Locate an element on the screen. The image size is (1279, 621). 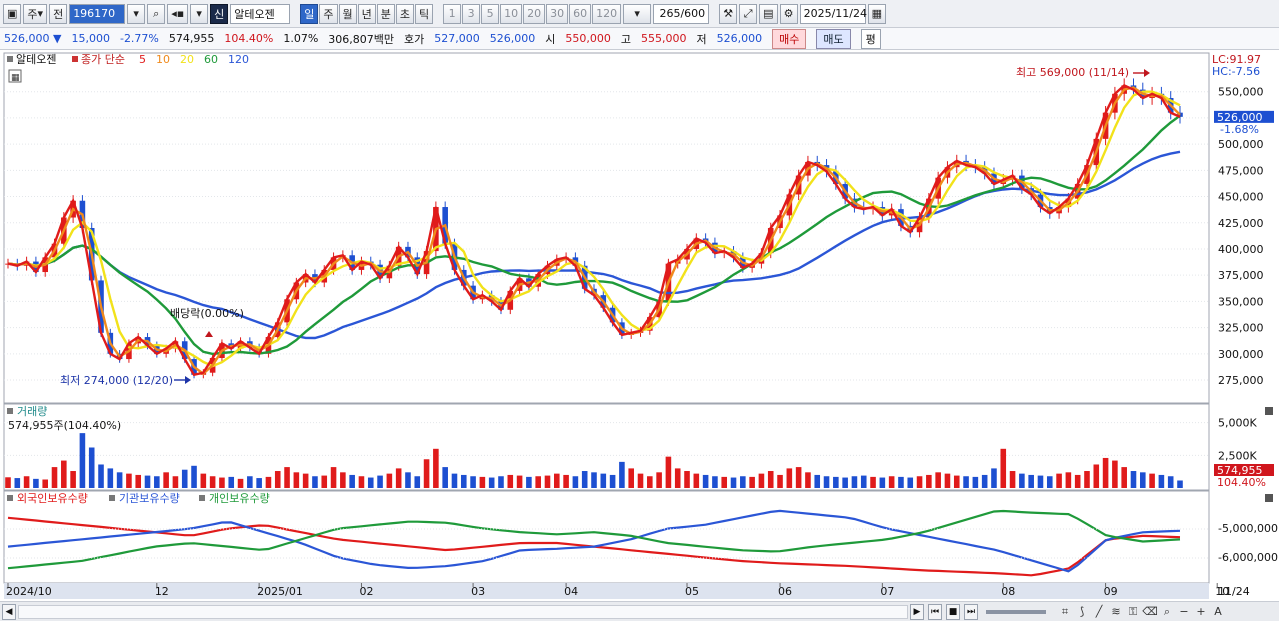
text-tool-icon: A is located at coordinates (1218, 611).